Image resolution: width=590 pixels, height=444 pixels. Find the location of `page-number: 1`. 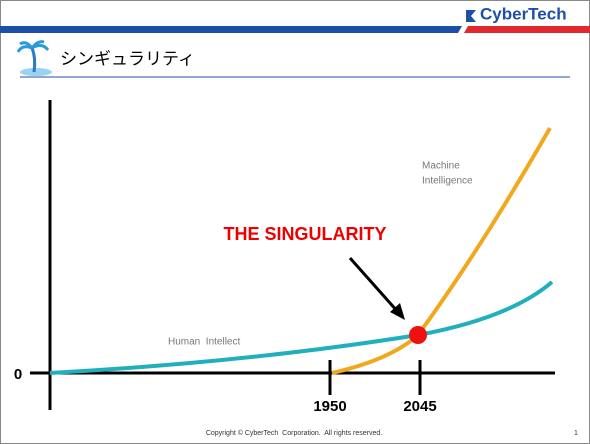

page-number: 1 is located at coordinates (576, 433).